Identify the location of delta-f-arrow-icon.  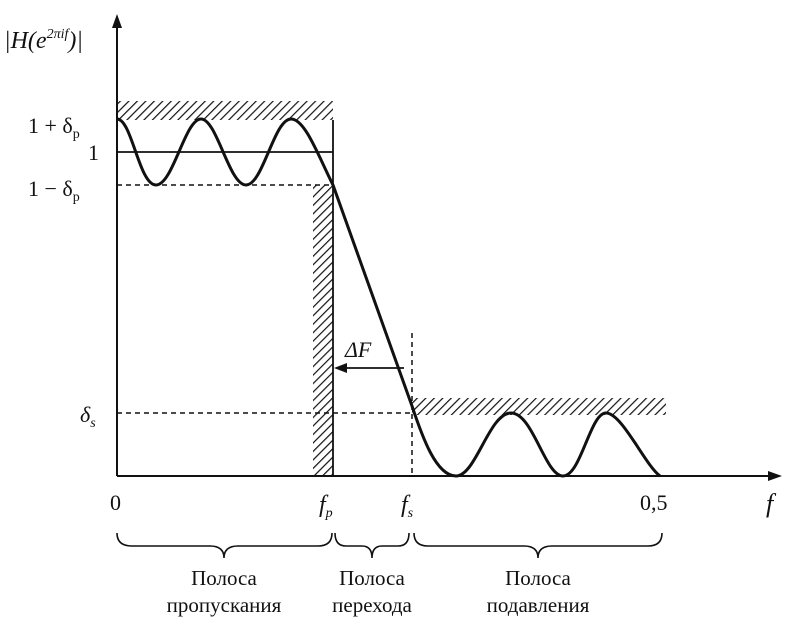
(340, 368).